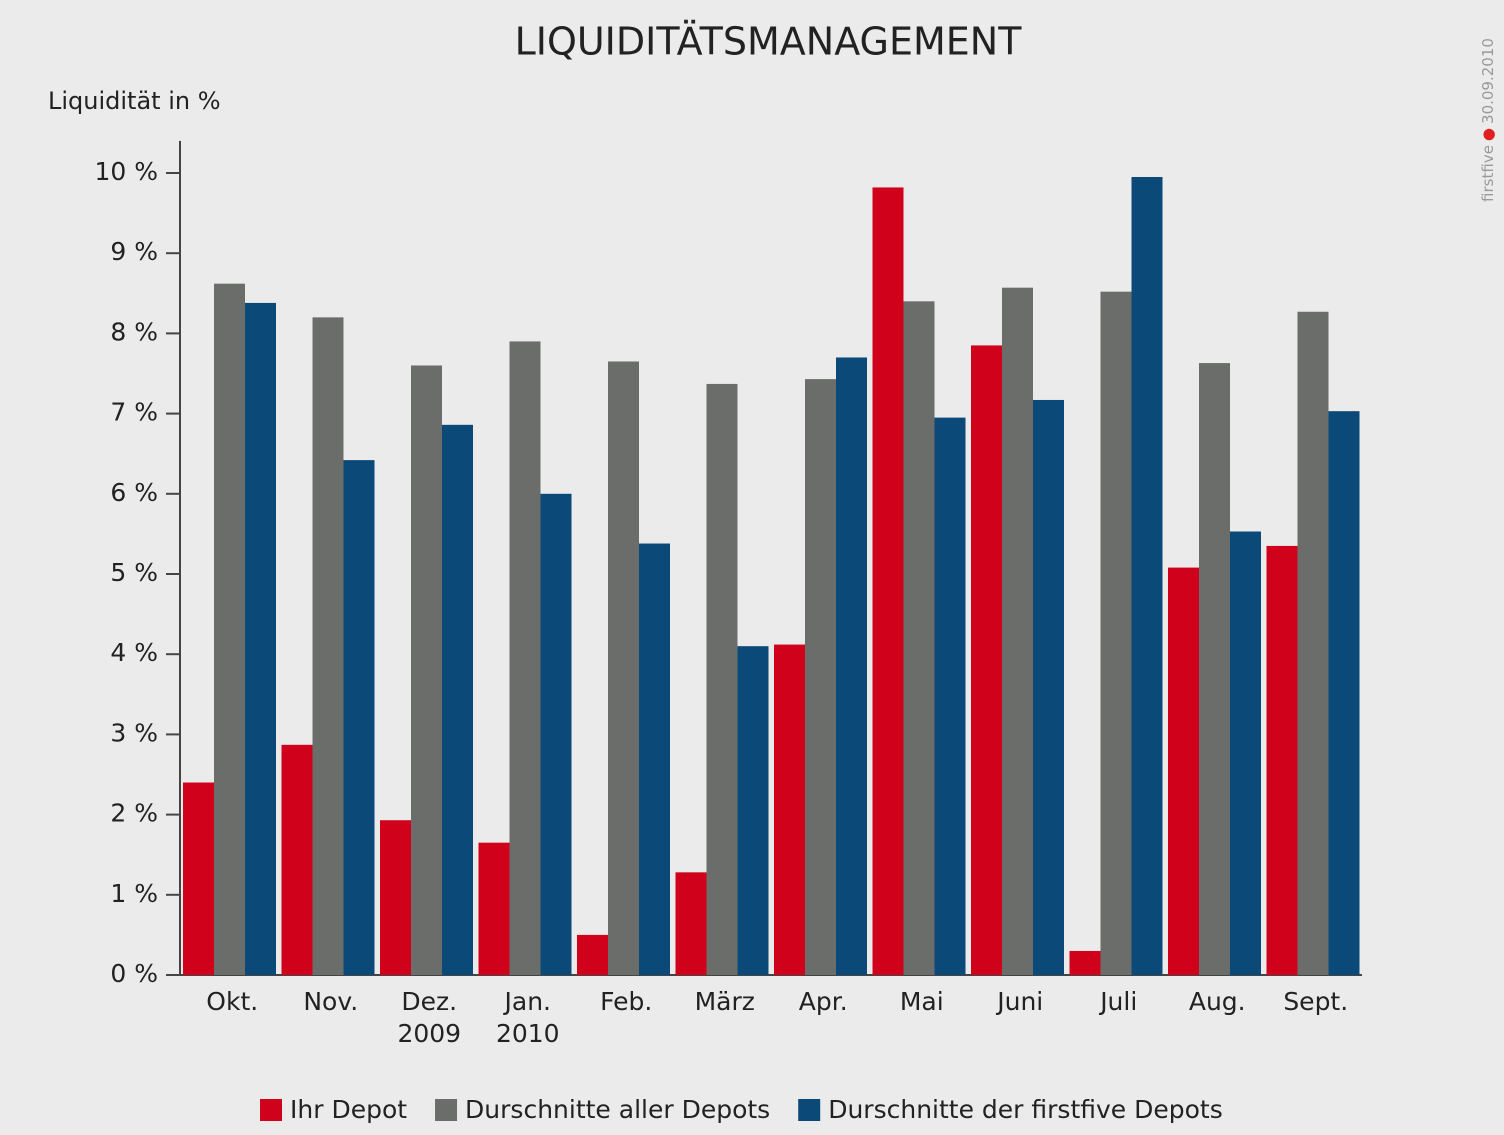  What do you see at coordinates (626, 1001) in the screenshot?
I see `x-tick-label: Feb.` at bounding box center [626, 1001].